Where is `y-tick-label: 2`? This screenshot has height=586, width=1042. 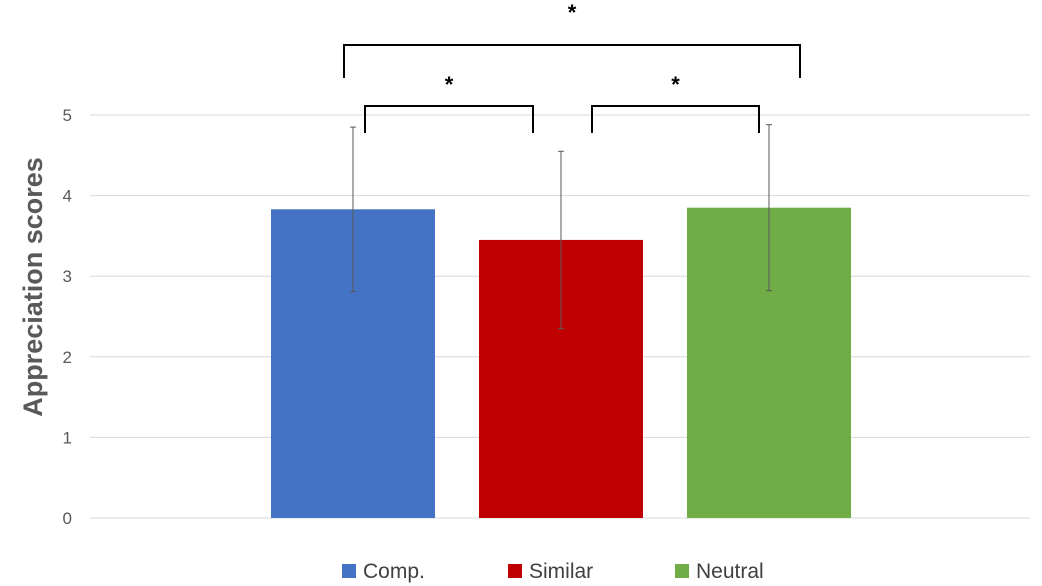
y-tick-label: 2 is located at coordinates (67, 357).